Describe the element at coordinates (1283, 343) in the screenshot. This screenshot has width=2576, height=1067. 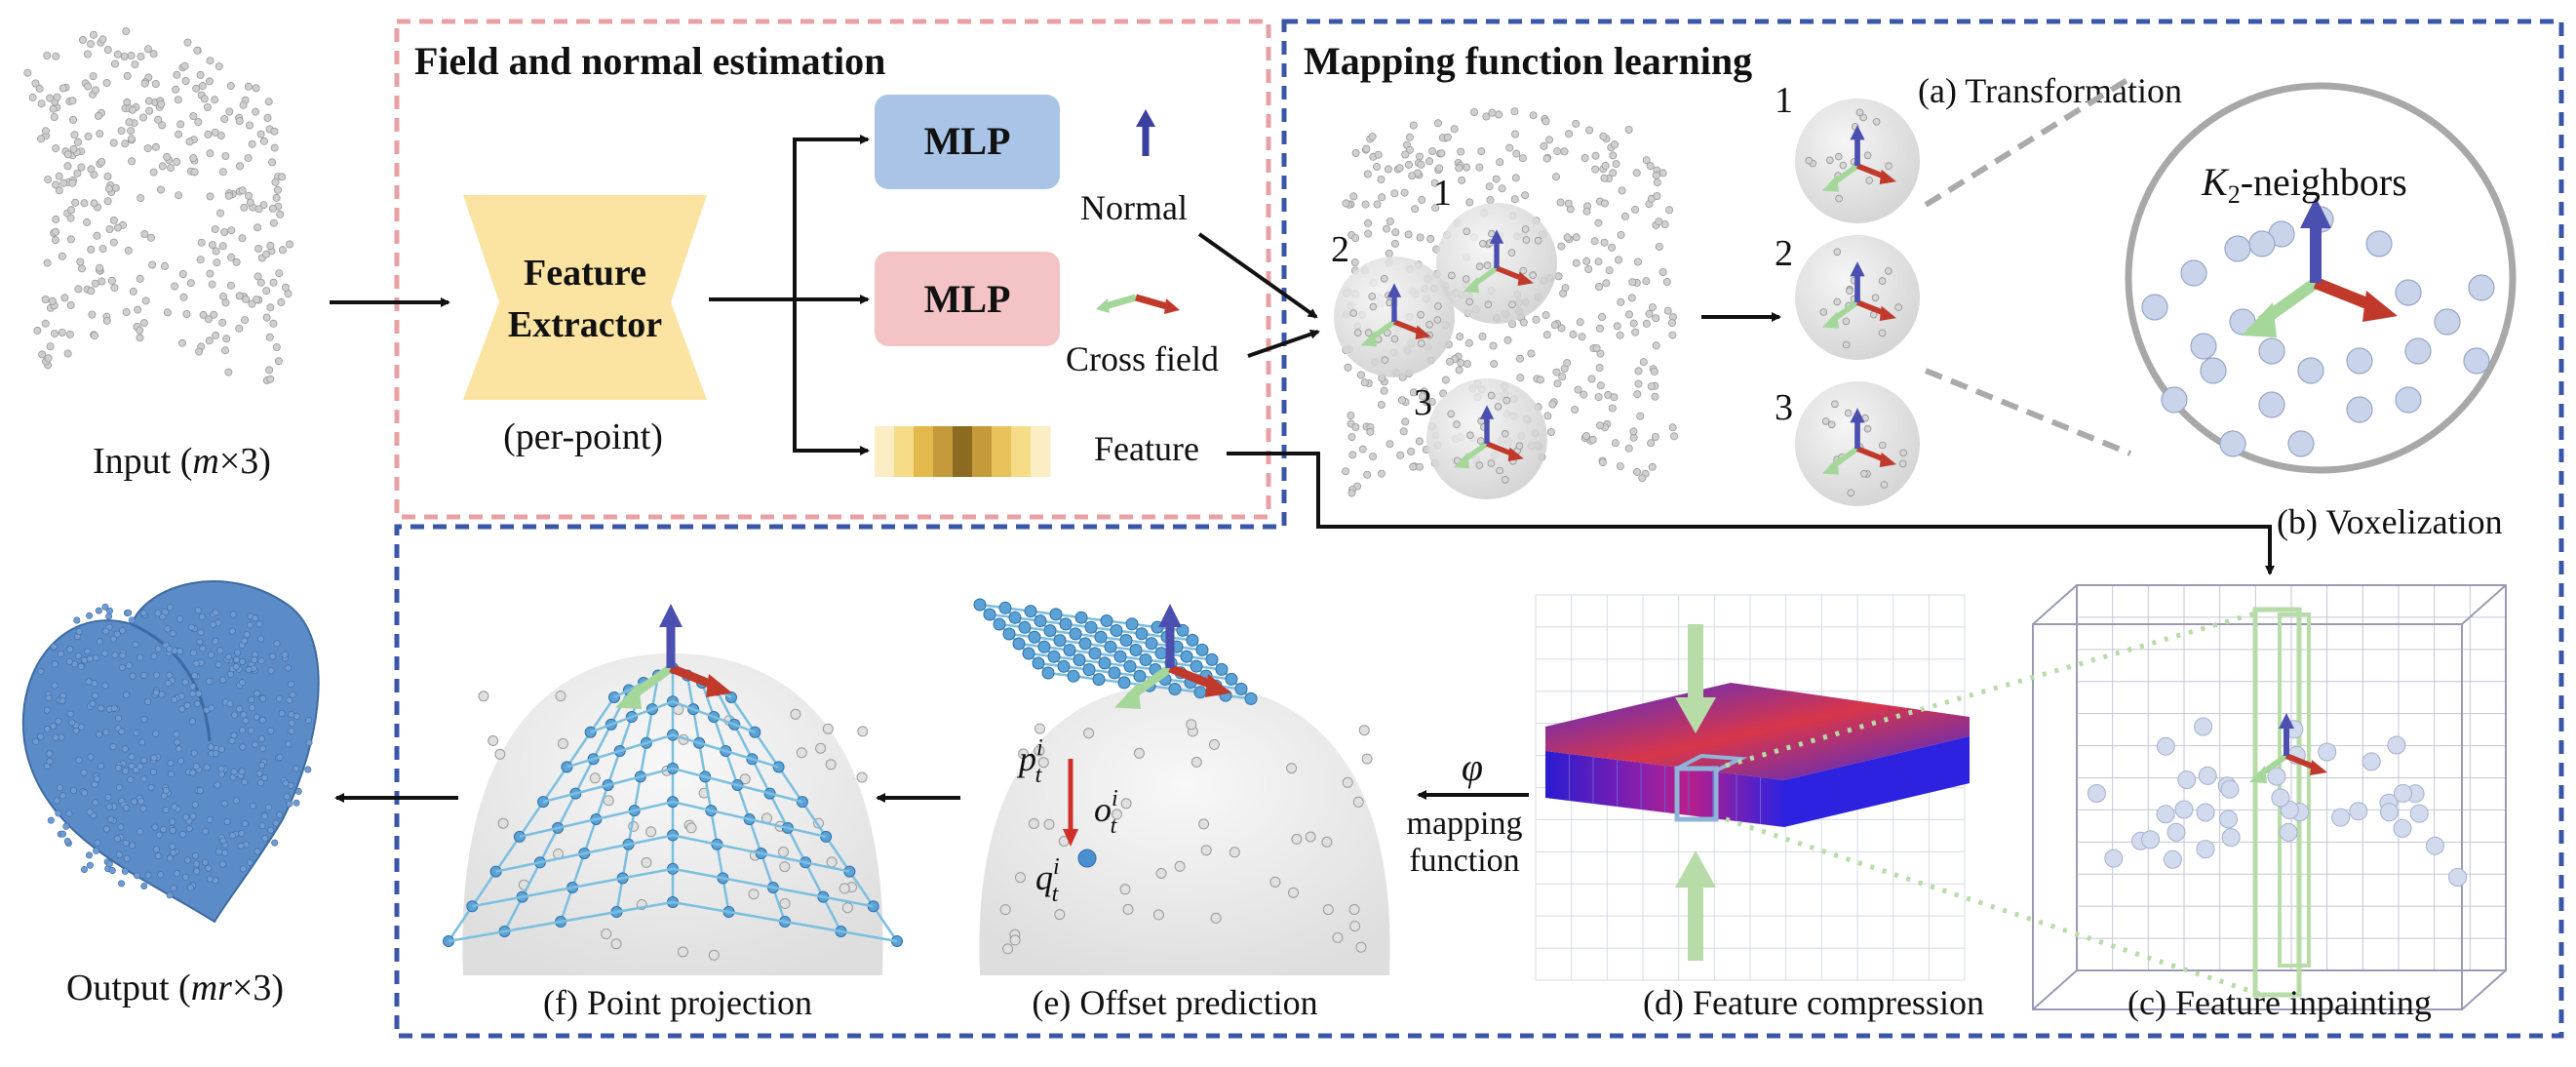
I see `arrow-crossfield-to-mapping` at that location.